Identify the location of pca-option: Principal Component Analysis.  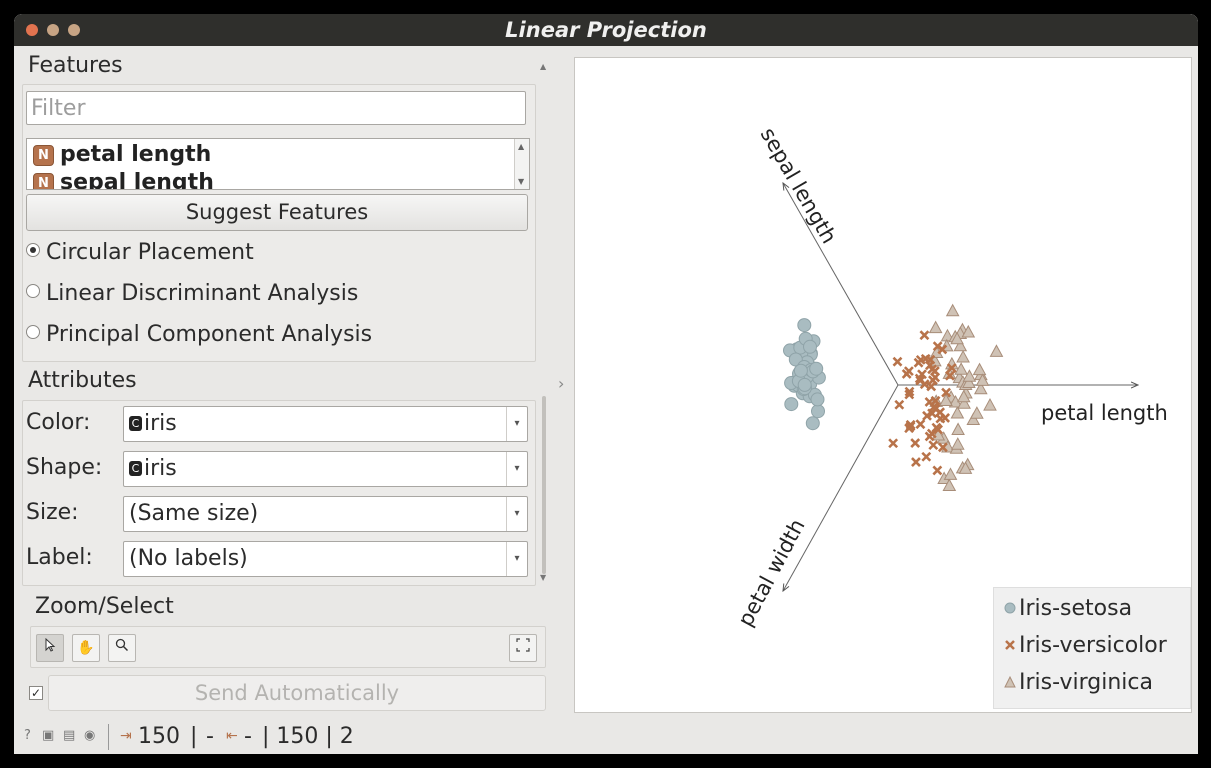
(199, 334).